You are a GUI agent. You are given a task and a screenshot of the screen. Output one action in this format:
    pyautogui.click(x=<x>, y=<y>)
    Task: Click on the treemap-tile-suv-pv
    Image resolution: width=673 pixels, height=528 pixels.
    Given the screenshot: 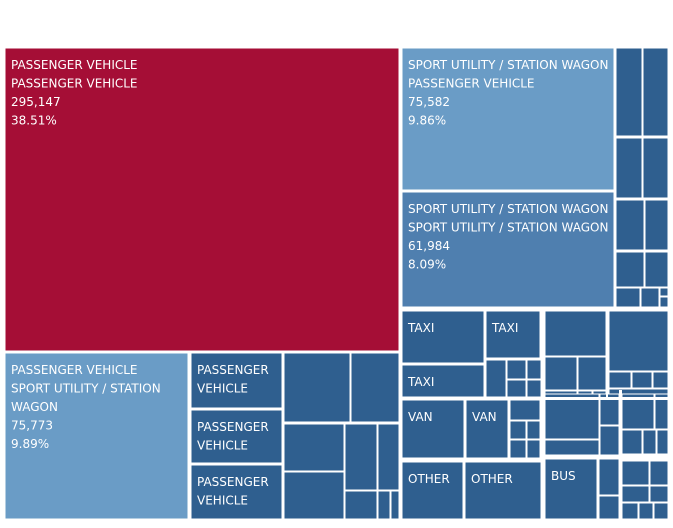 What is the action you would take?
    pyautogui.click(x=508, y=119)
    